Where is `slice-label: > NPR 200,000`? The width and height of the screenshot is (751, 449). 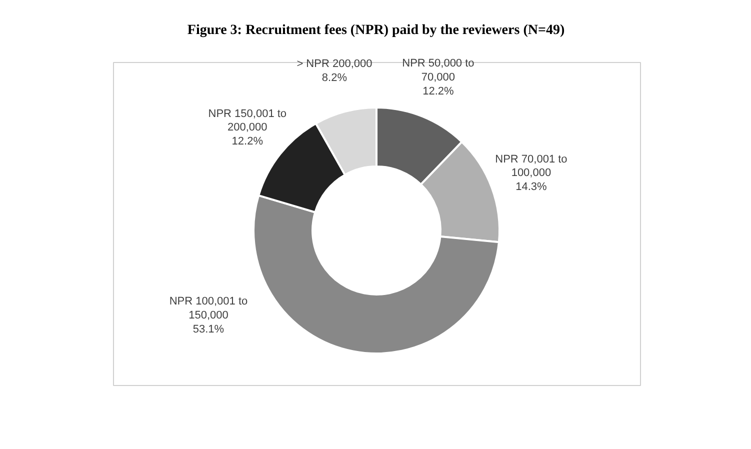 slice-label: > NPR 200,000 is located at coordinates (334, 64).